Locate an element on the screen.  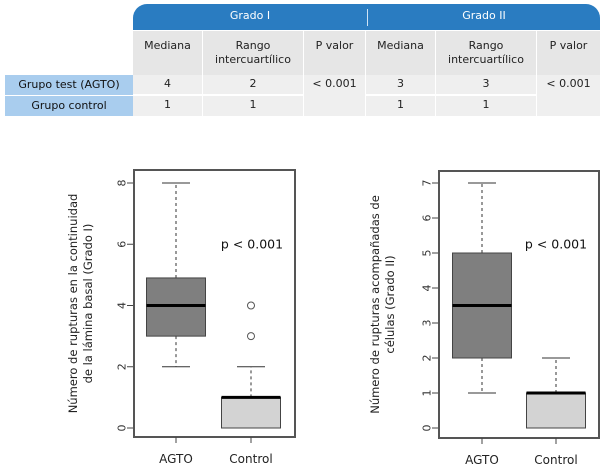
table-group-header: Grado I Grado II is located at coordinates (366, 17).